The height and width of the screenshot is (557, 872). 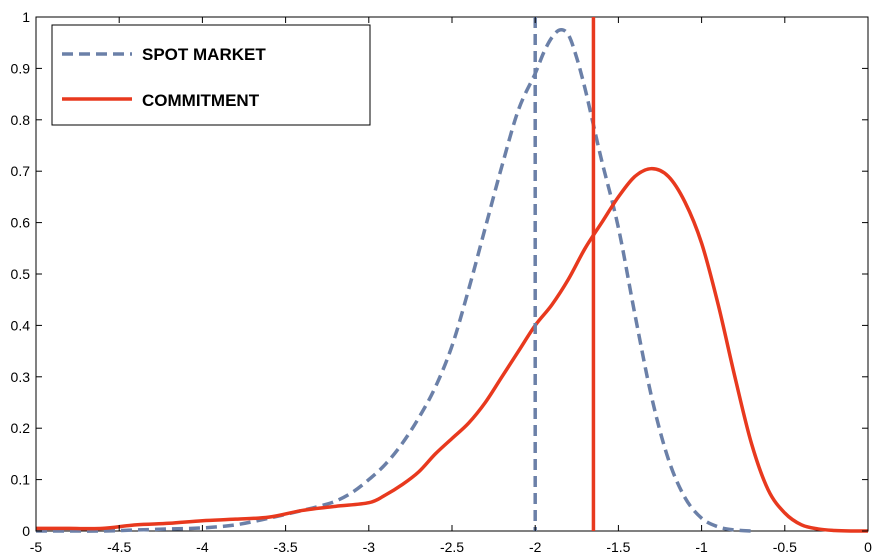 What do you see at coordinates (369, 547) in the screenshot?
I see `x-tick-label: -3` at bounding box center [369, 547].